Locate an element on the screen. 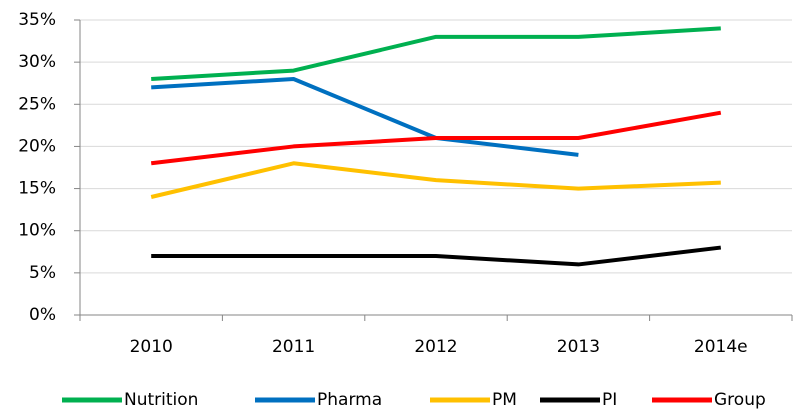 This screenshot has width=807, height=415. legend-label: PM is located at coordinates (504, 400).